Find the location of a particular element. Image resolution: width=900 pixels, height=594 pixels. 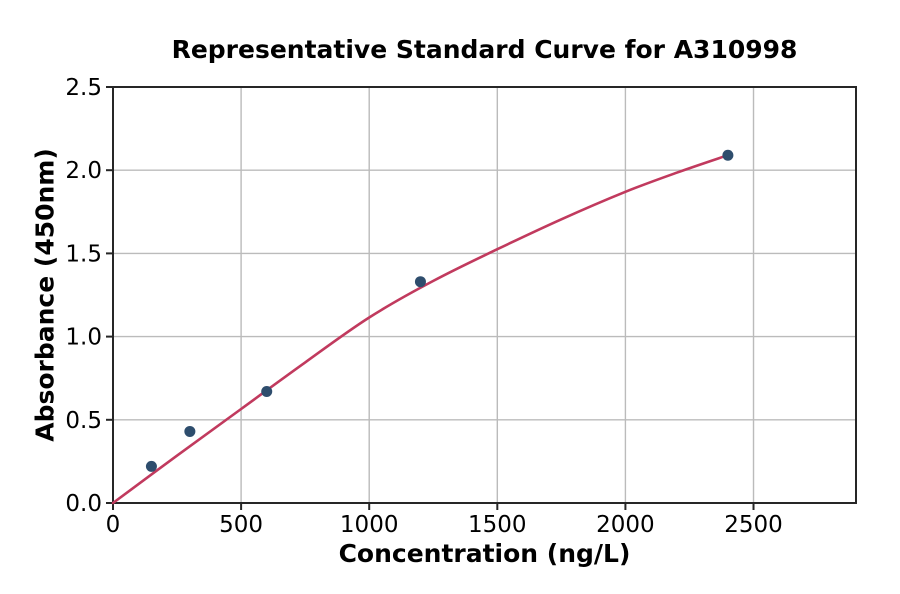

y-axis-ticks: 0.0 0.5 1.0 1.5 2.0 2.5 is located at coordinates (89, 296).